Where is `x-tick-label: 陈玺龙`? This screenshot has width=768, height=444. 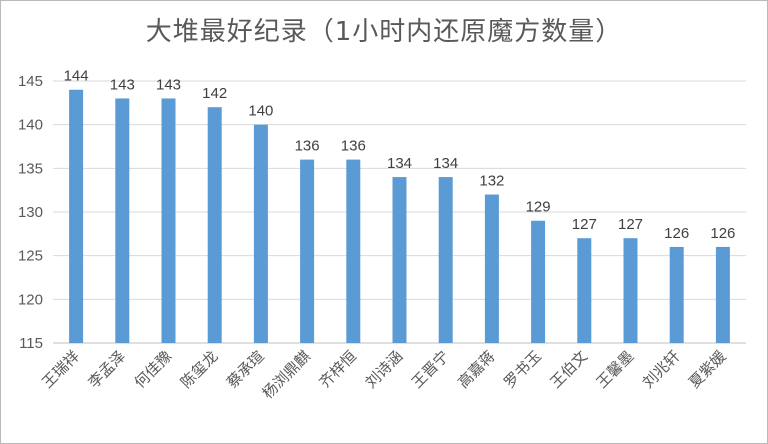
x-tick-label: 陈玺龙 is located at coordinates (199, 369).